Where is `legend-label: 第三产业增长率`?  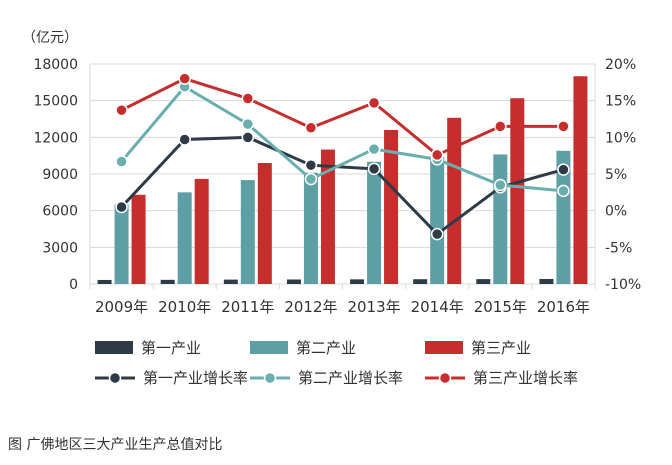
legend-label: 第三产业增长率 is located at coordinates (525, 378).